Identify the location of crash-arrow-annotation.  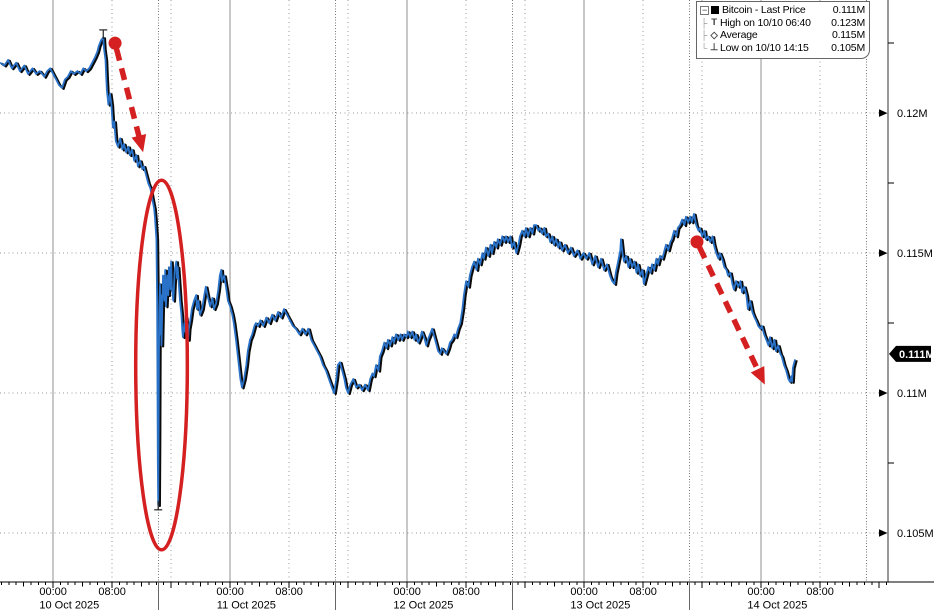
(127, 94).